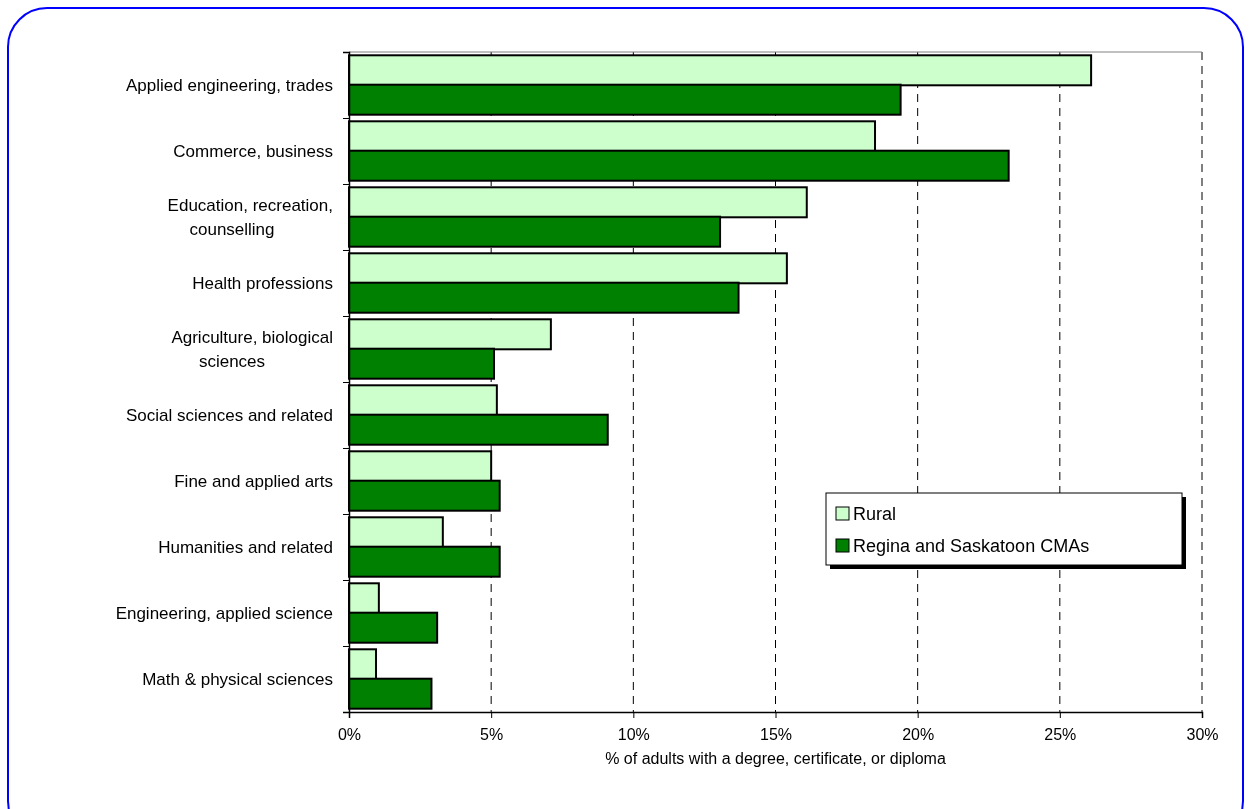  I want to click on y-tick-label: Health professions, so click(262, 283).